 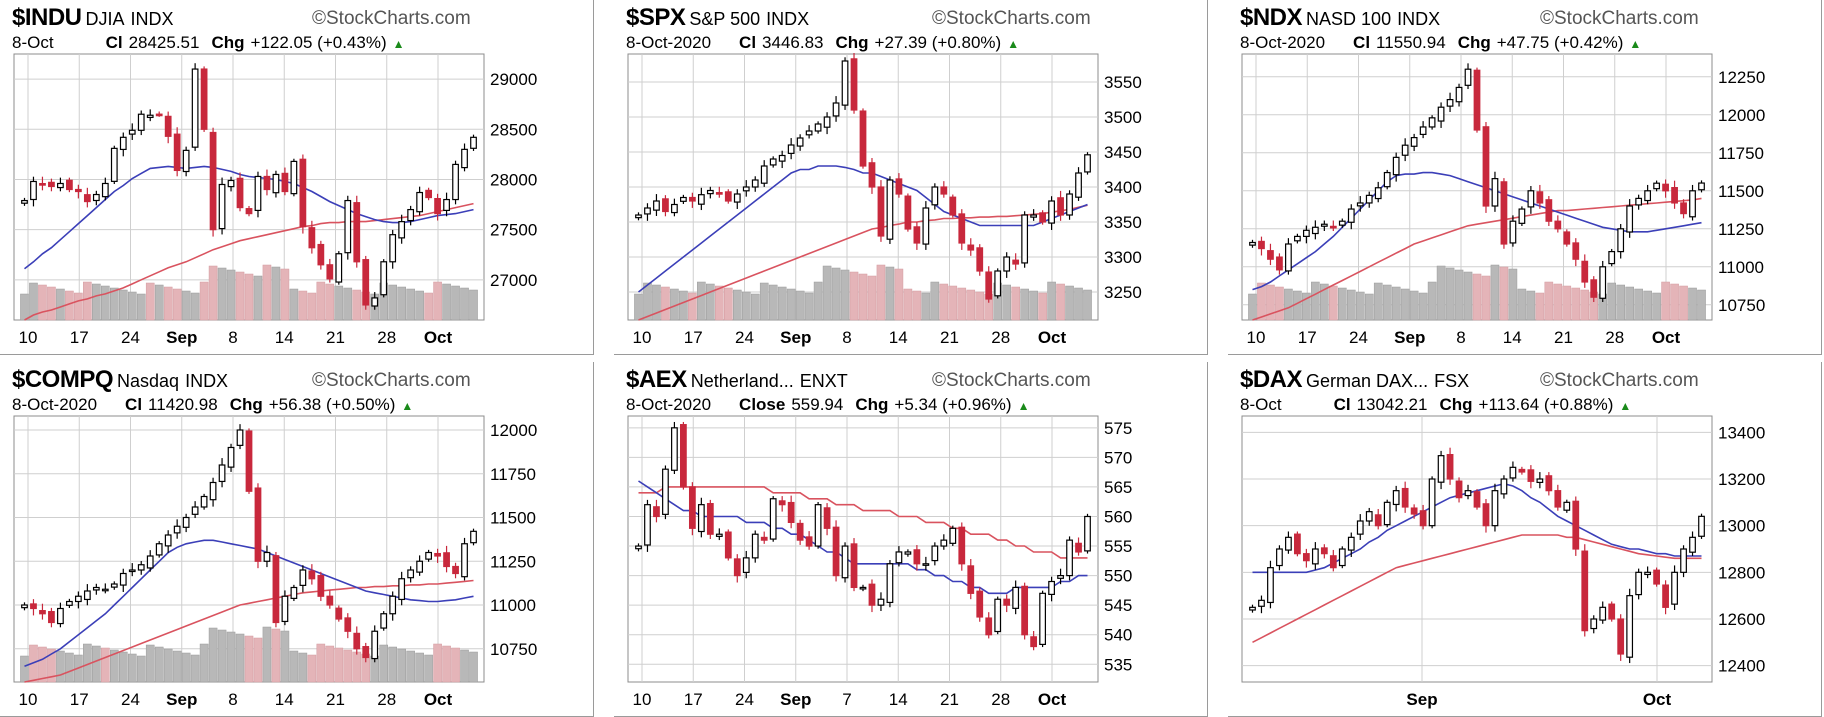 What do you see at coordinates (1011, 18) in the screenshot?
I see `brand-label: ©StockCharts.com` at bounding box center [1011, 18].